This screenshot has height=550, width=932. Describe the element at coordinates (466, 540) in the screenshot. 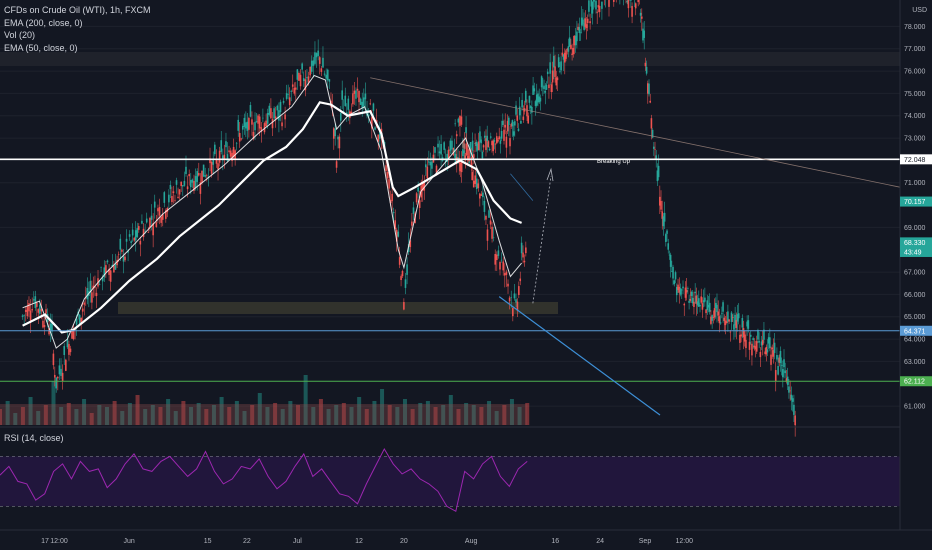

I see `time-axis` at that location.